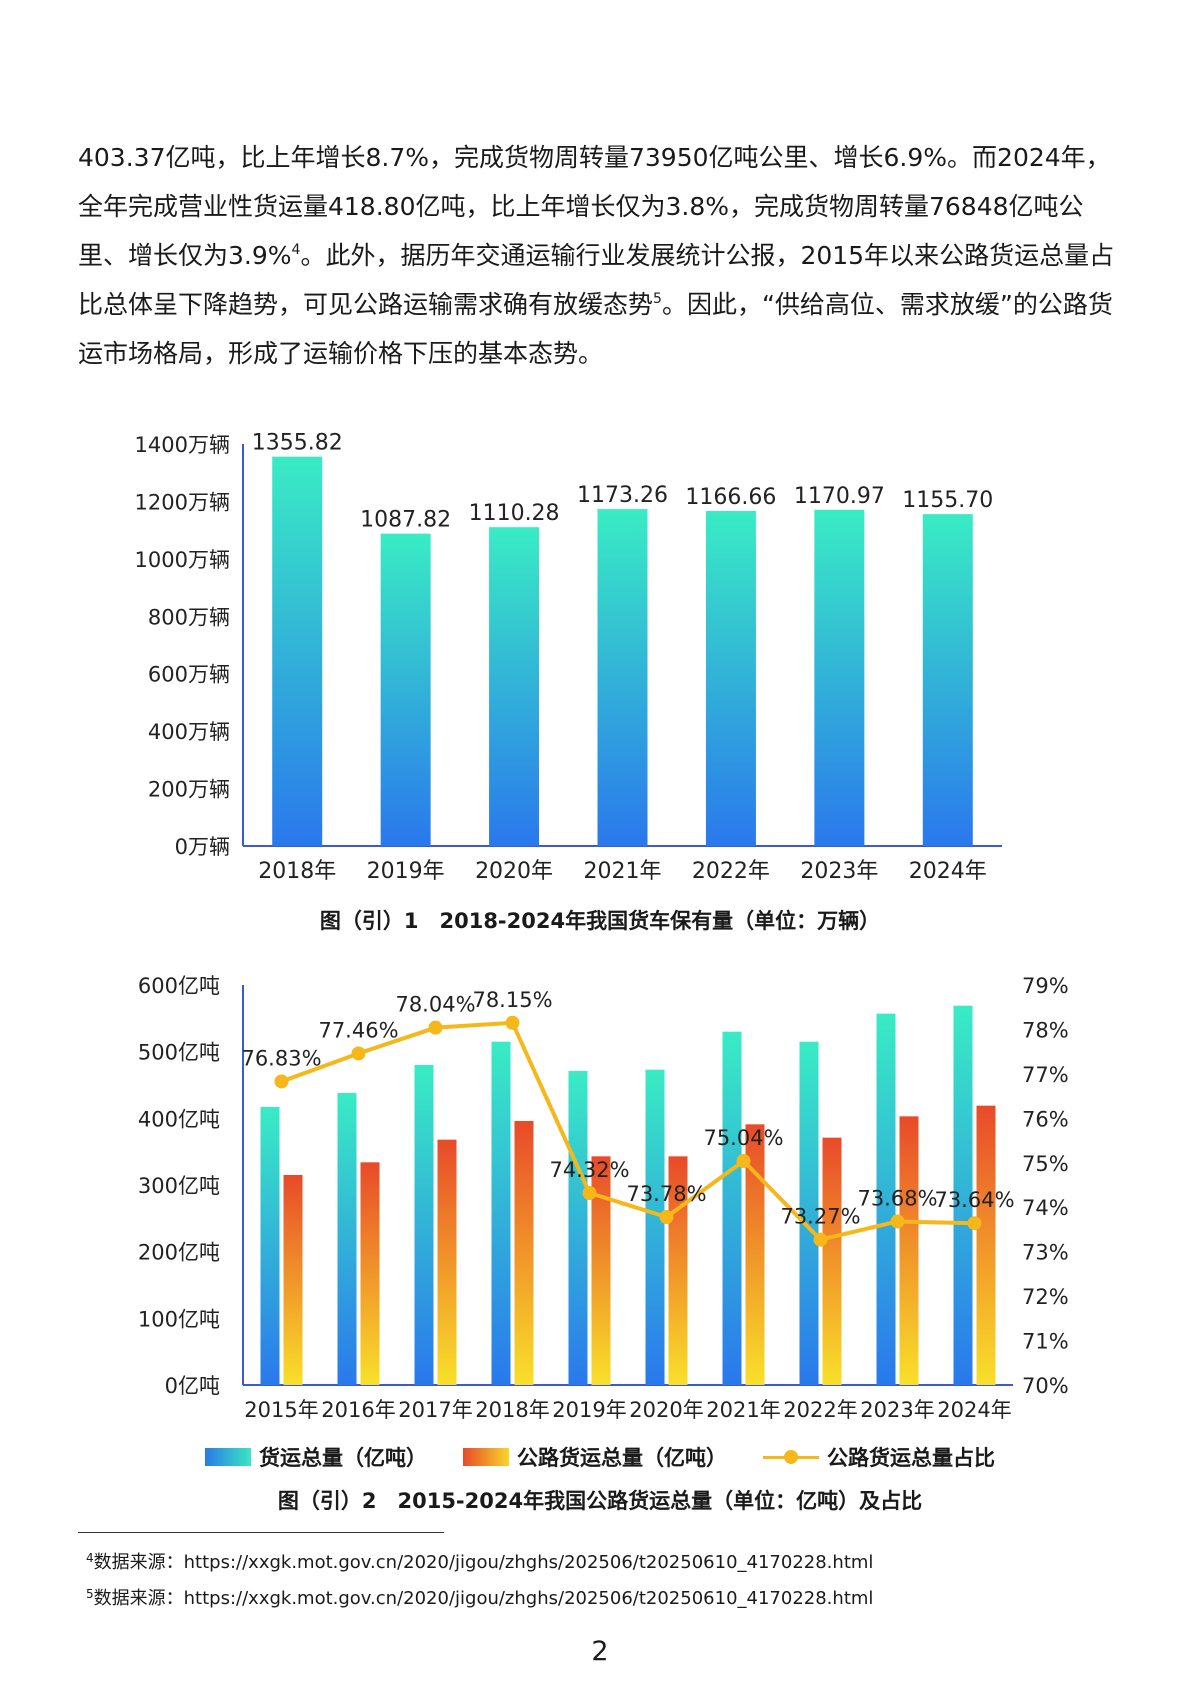 The image size is (1200, 1698). Describe the element at coordinates (666, 1194) in the screenshot. I see `chart2-share-label: 73.78%` at that location.